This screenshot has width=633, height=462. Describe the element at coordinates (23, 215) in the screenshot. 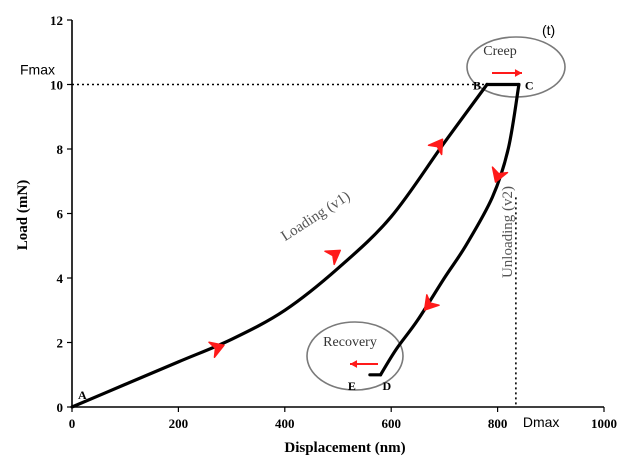

I see `y-axis-title: Load (mN)` at that location.